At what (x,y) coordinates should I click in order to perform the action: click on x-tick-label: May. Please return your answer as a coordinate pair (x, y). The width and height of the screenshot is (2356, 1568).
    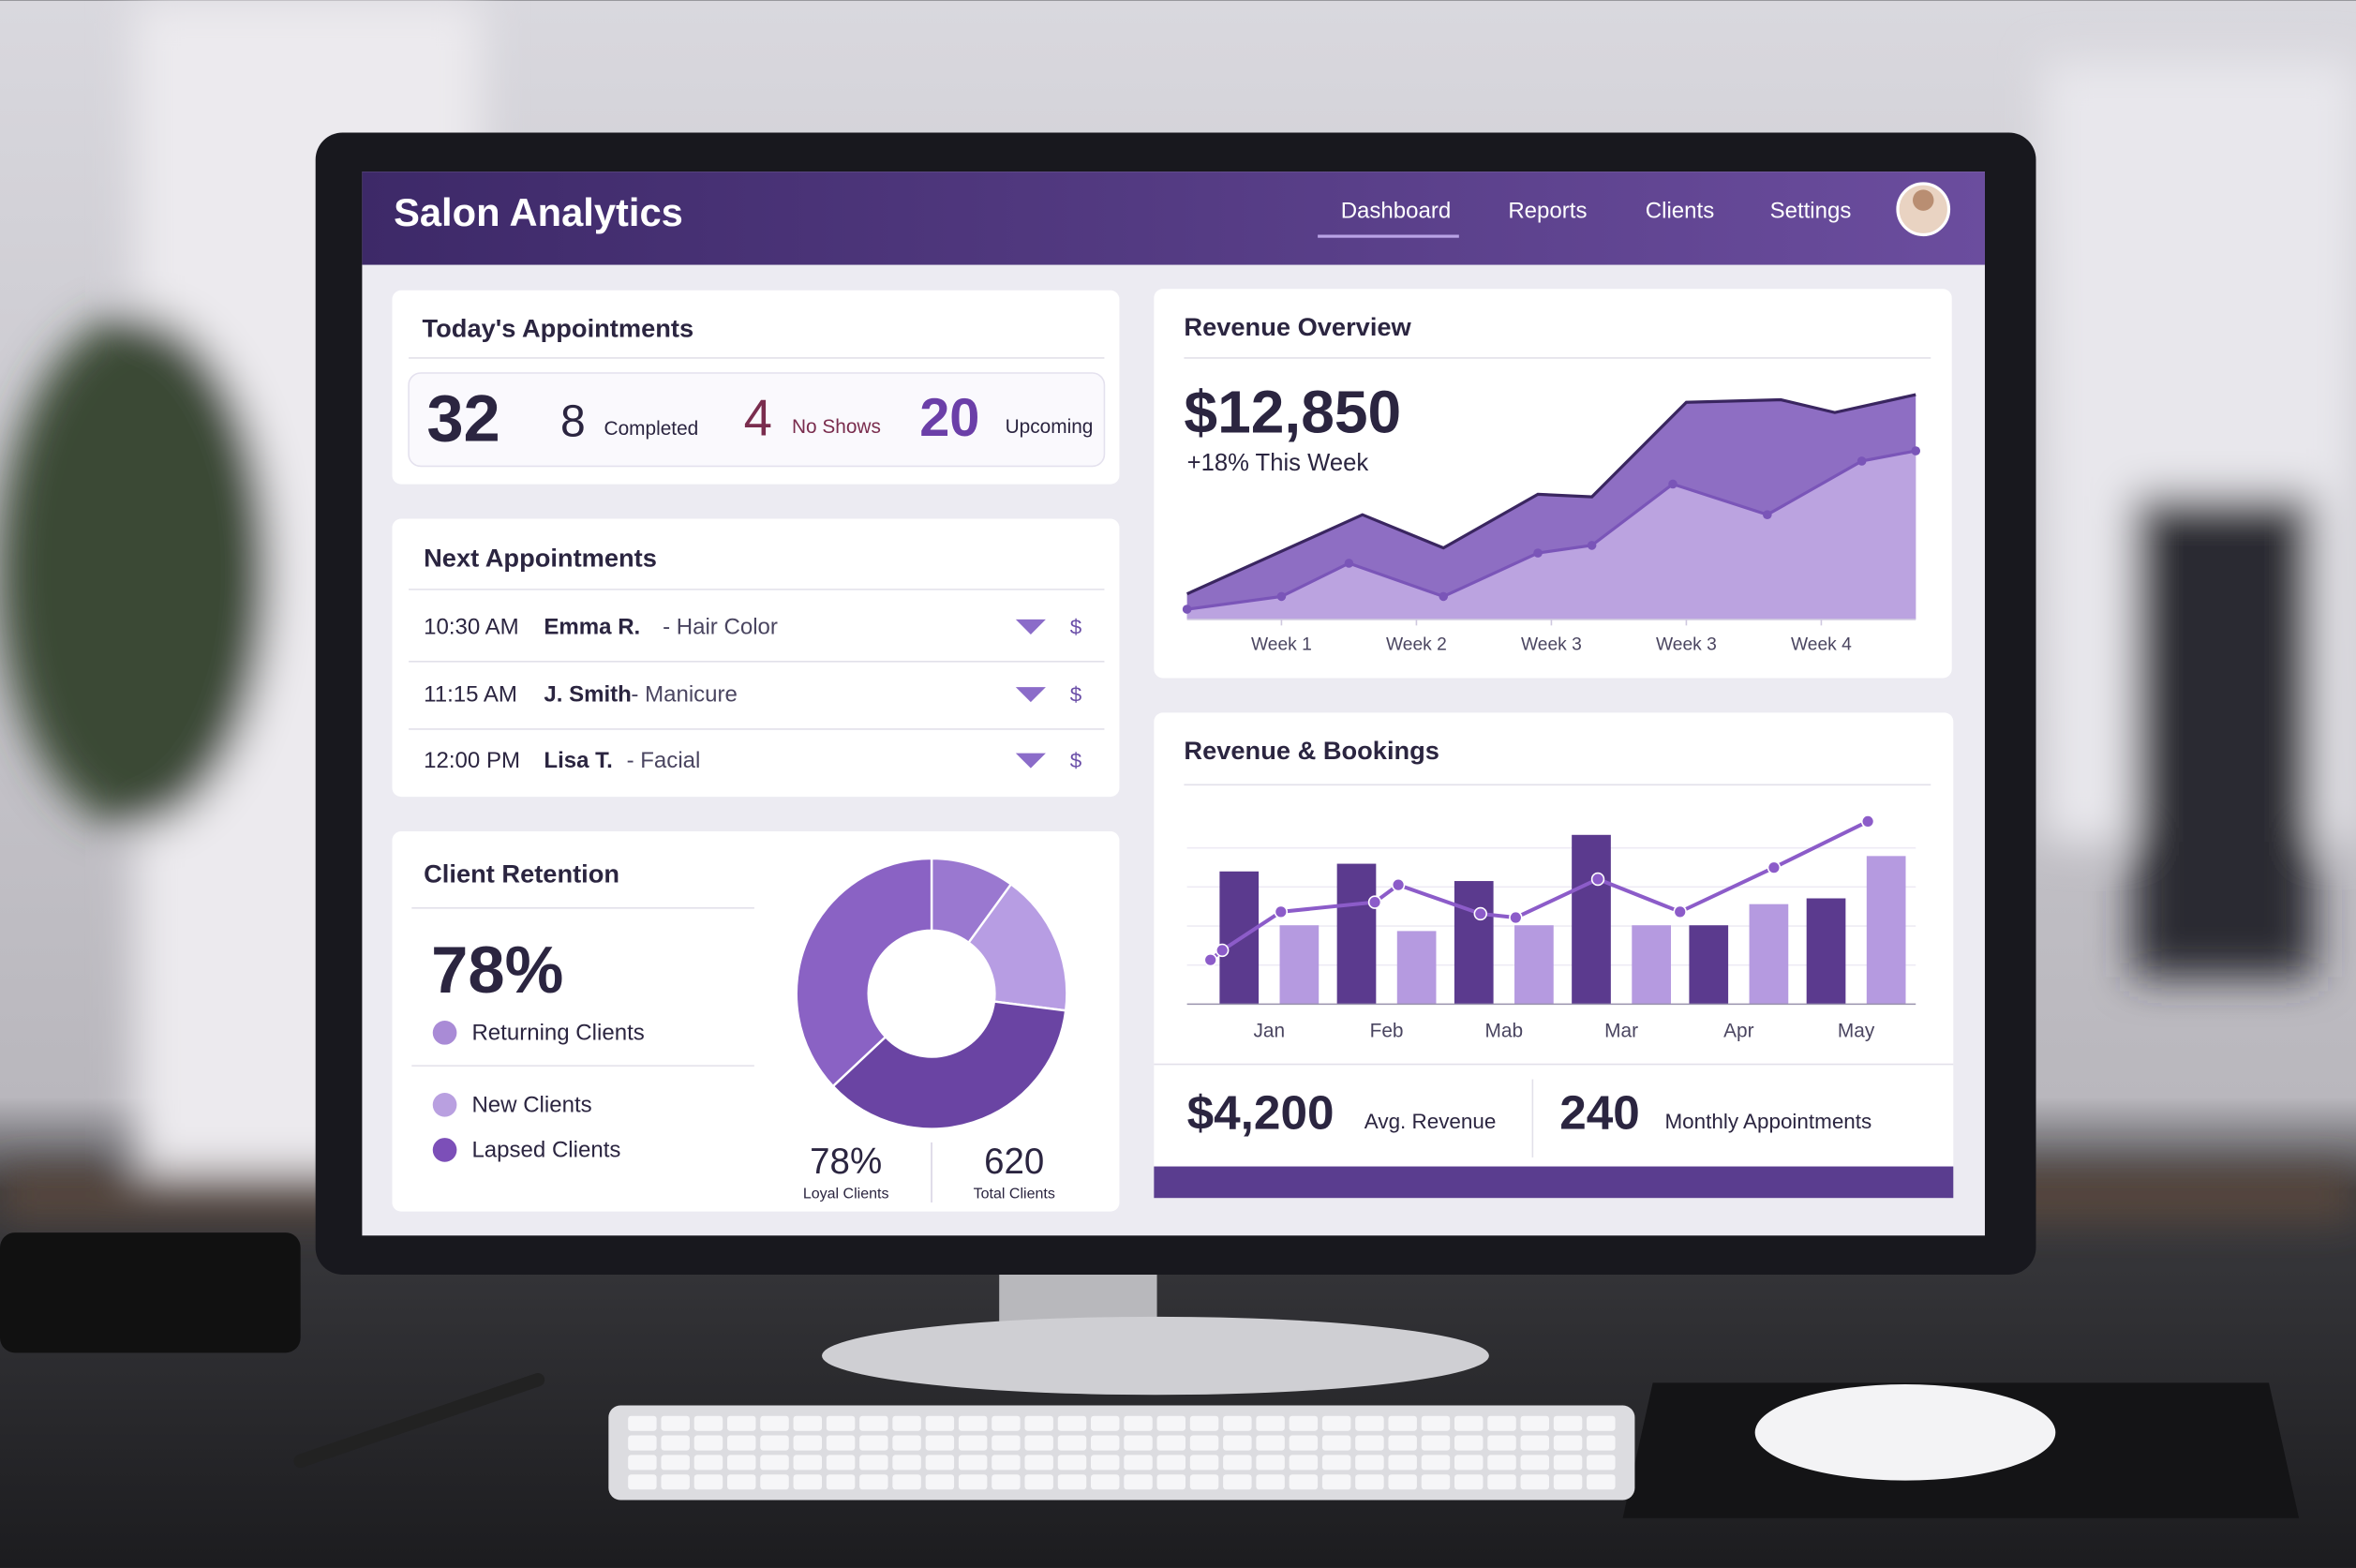
    Looking at the image, I should click on (1857, 1031).